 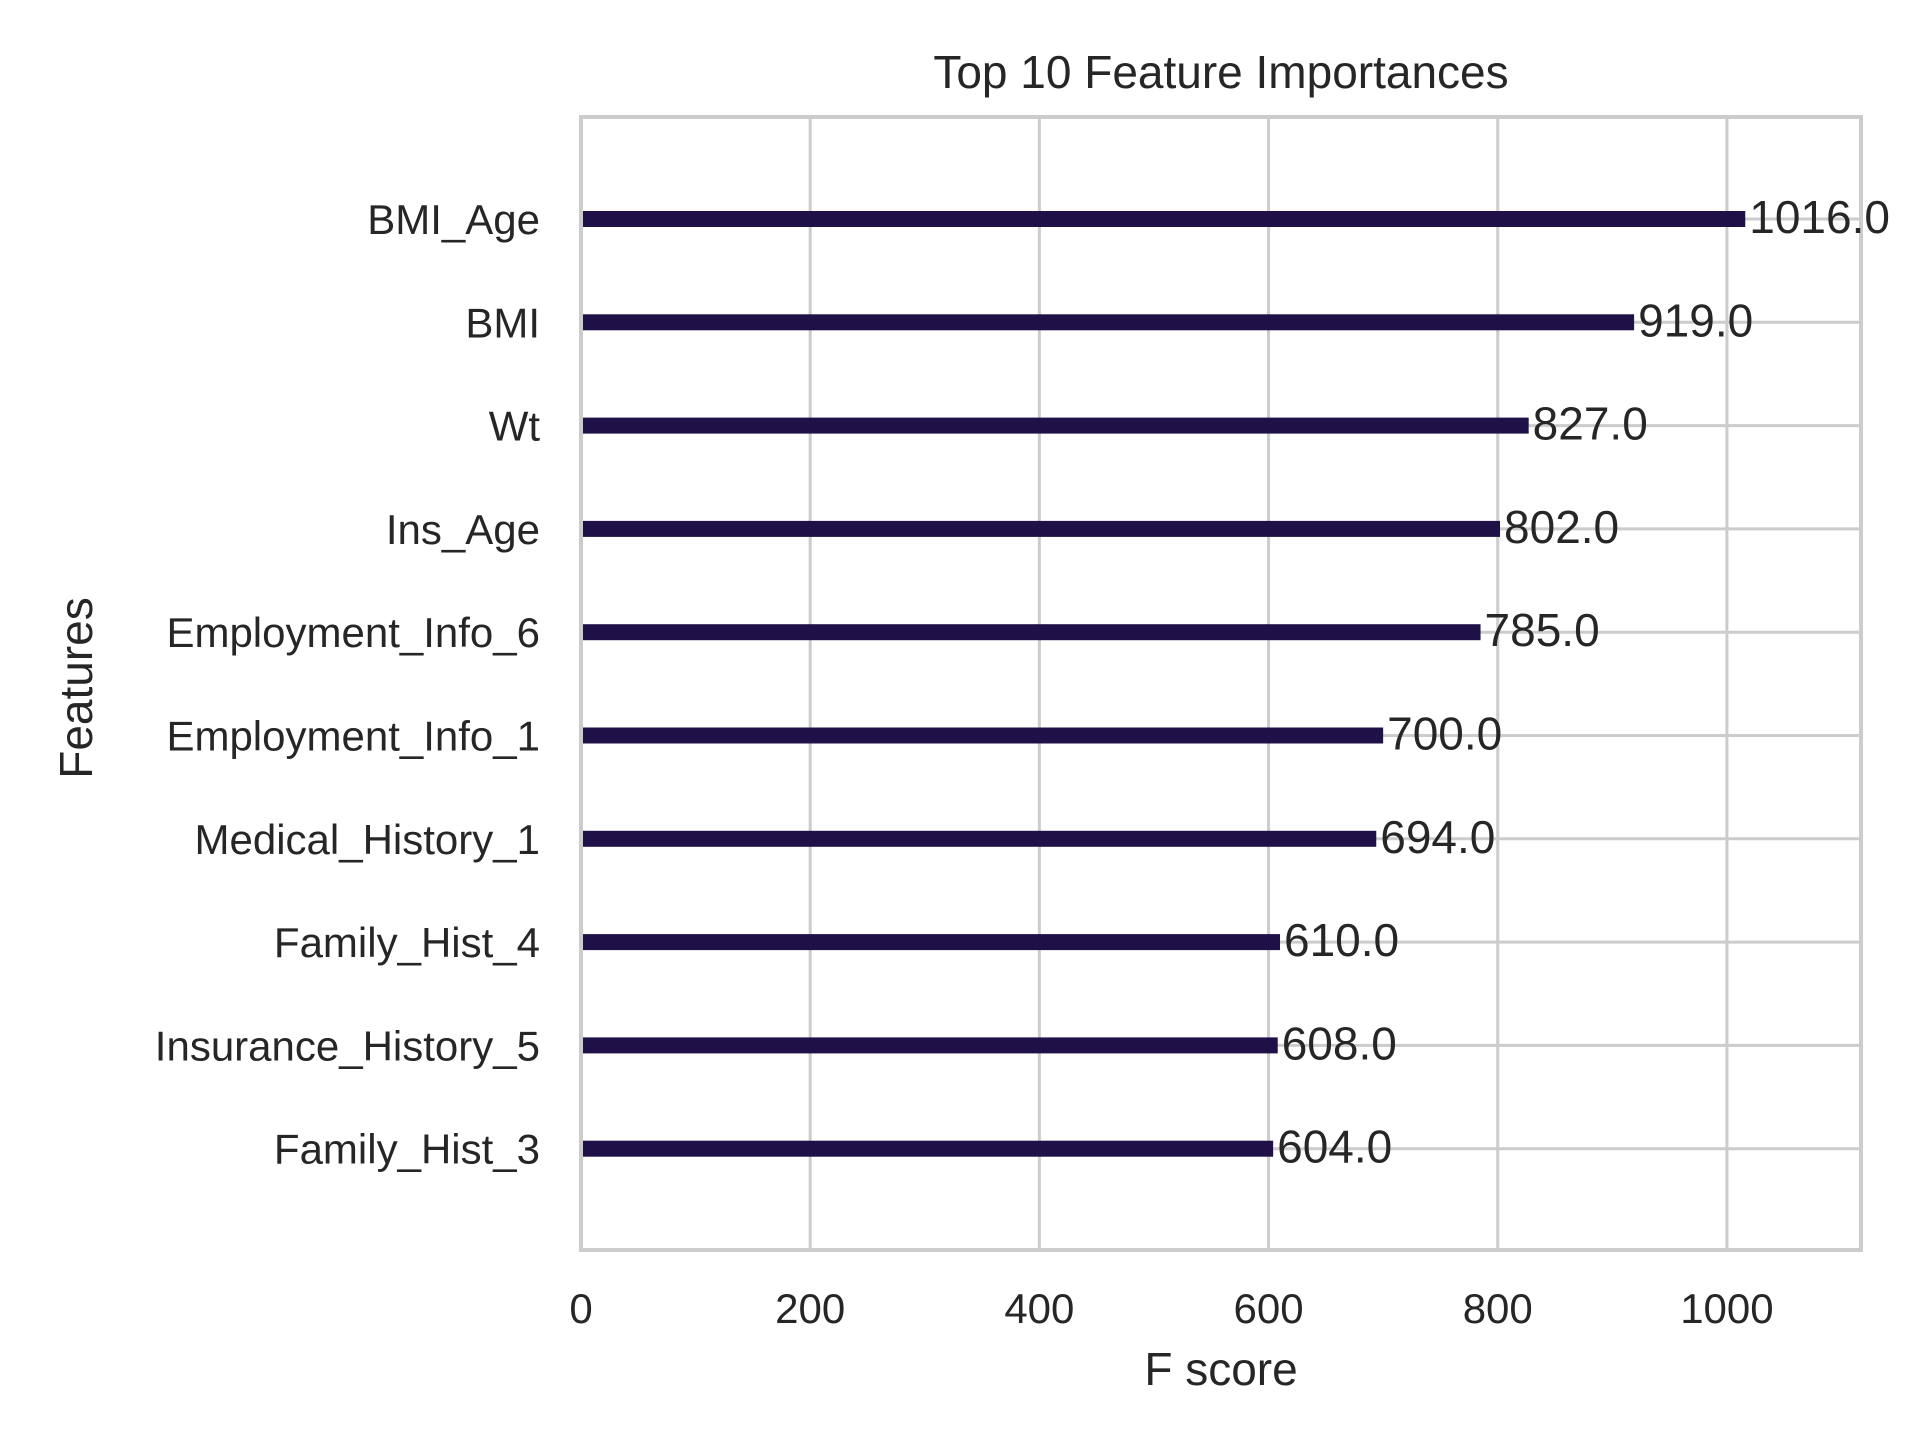 What do you see at coordinates (1437, 837) in the screenshot?
I see `value-label: 694.0` at bounding box center [1437, 837].